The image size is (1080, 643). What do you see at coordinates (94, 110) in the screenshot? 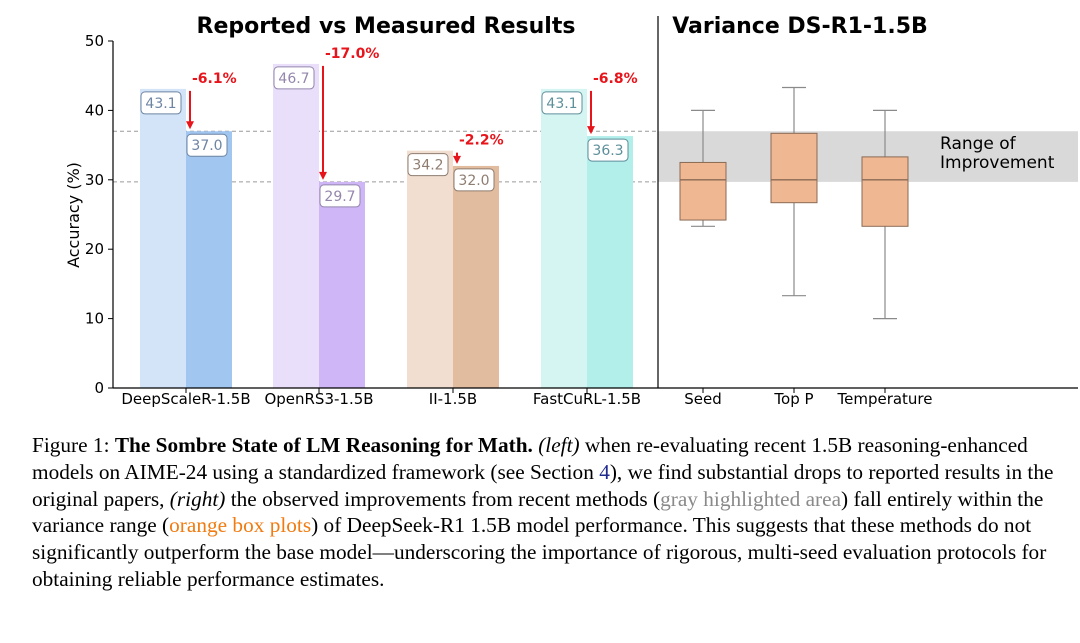
I see `y-tick-label-5: 40` at bounding box center [94, 110].